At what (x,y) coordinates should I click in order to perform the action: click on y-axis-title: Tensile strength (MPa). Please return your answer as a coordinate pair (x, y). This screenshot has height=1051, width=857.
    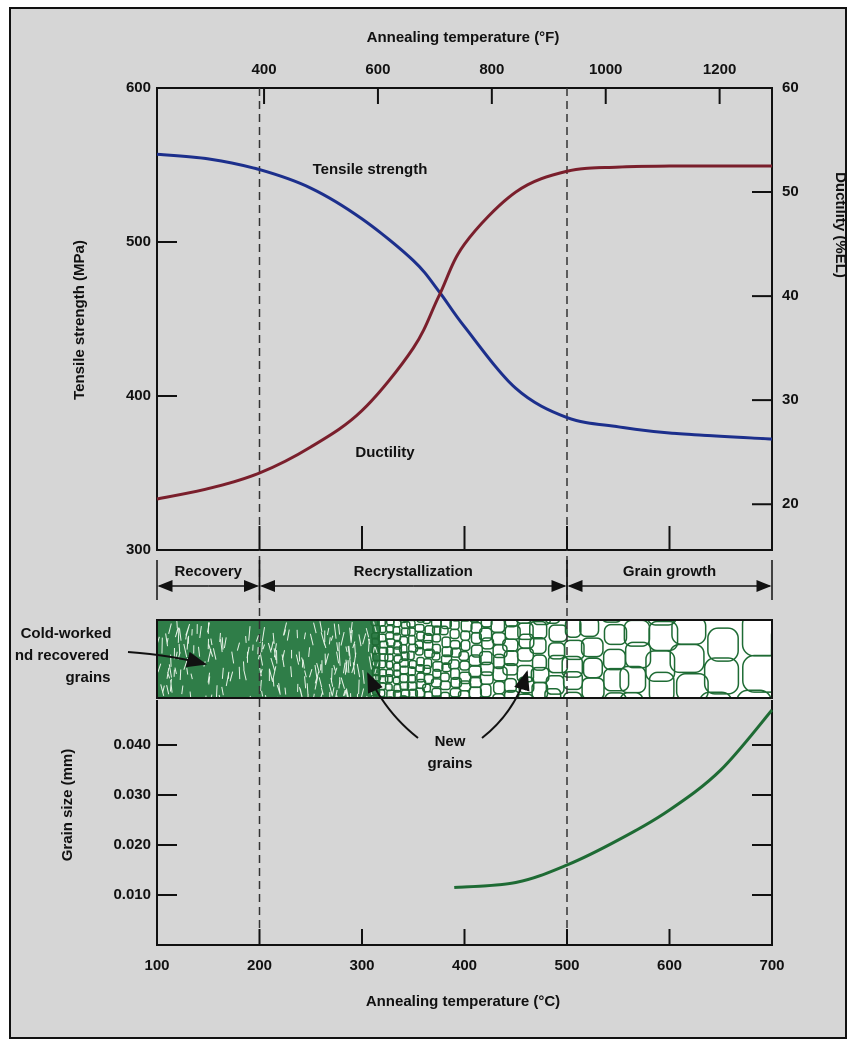
    Looking at the image, I should click on (79, 320).